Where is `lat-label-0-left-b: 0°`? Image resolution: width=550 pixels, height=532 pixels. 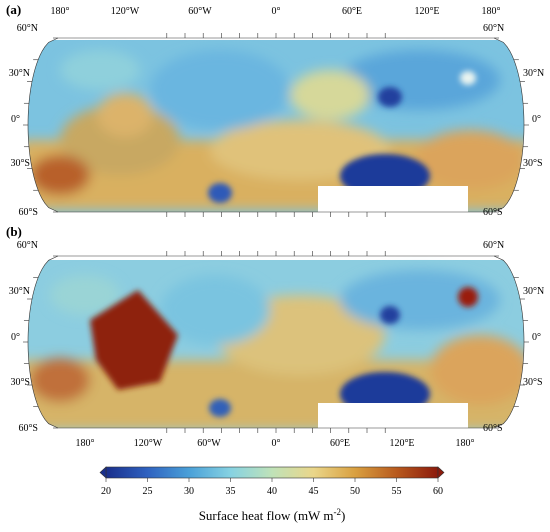
lat-label-0-left-b: 0° is located at coordinates (15, 337).